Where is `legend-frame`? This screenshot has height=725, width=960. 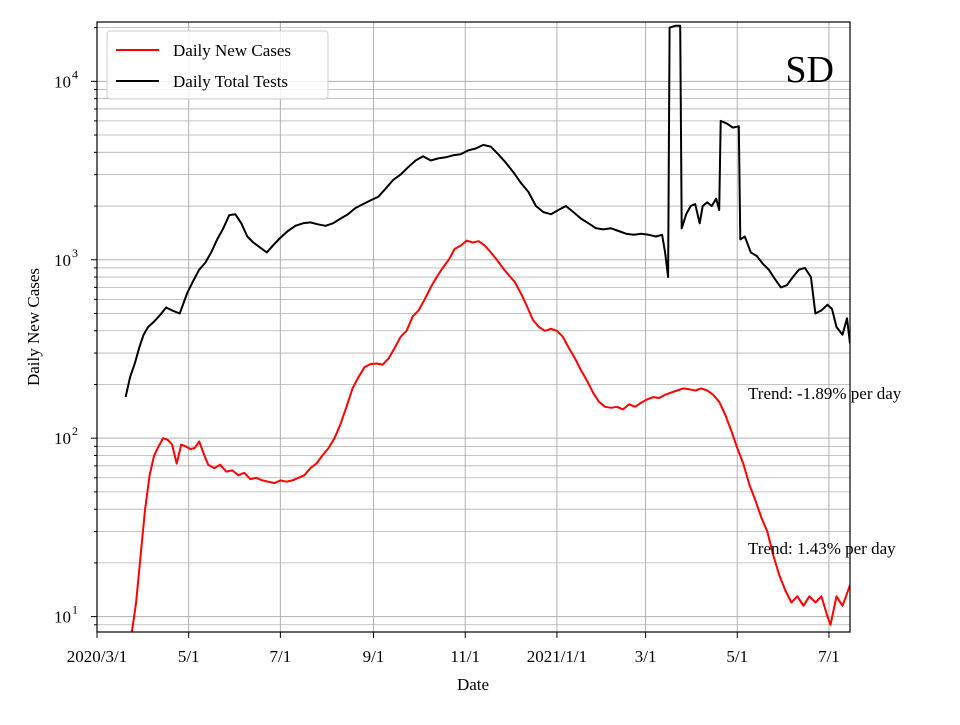 legend-frame is located at coordinates (217, 65).